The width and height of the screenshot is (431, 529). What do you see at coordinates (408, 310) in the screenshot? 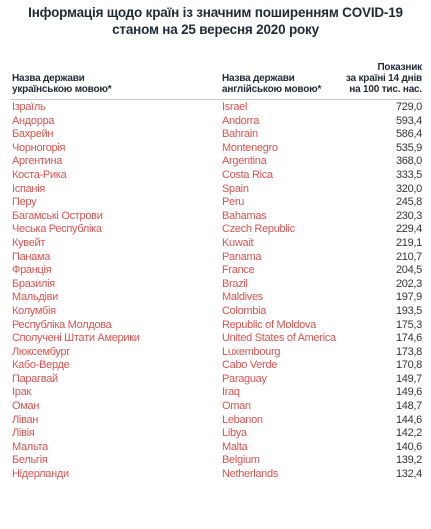
I see `indicator-value: 193,5` at bounding box center [408, 310].